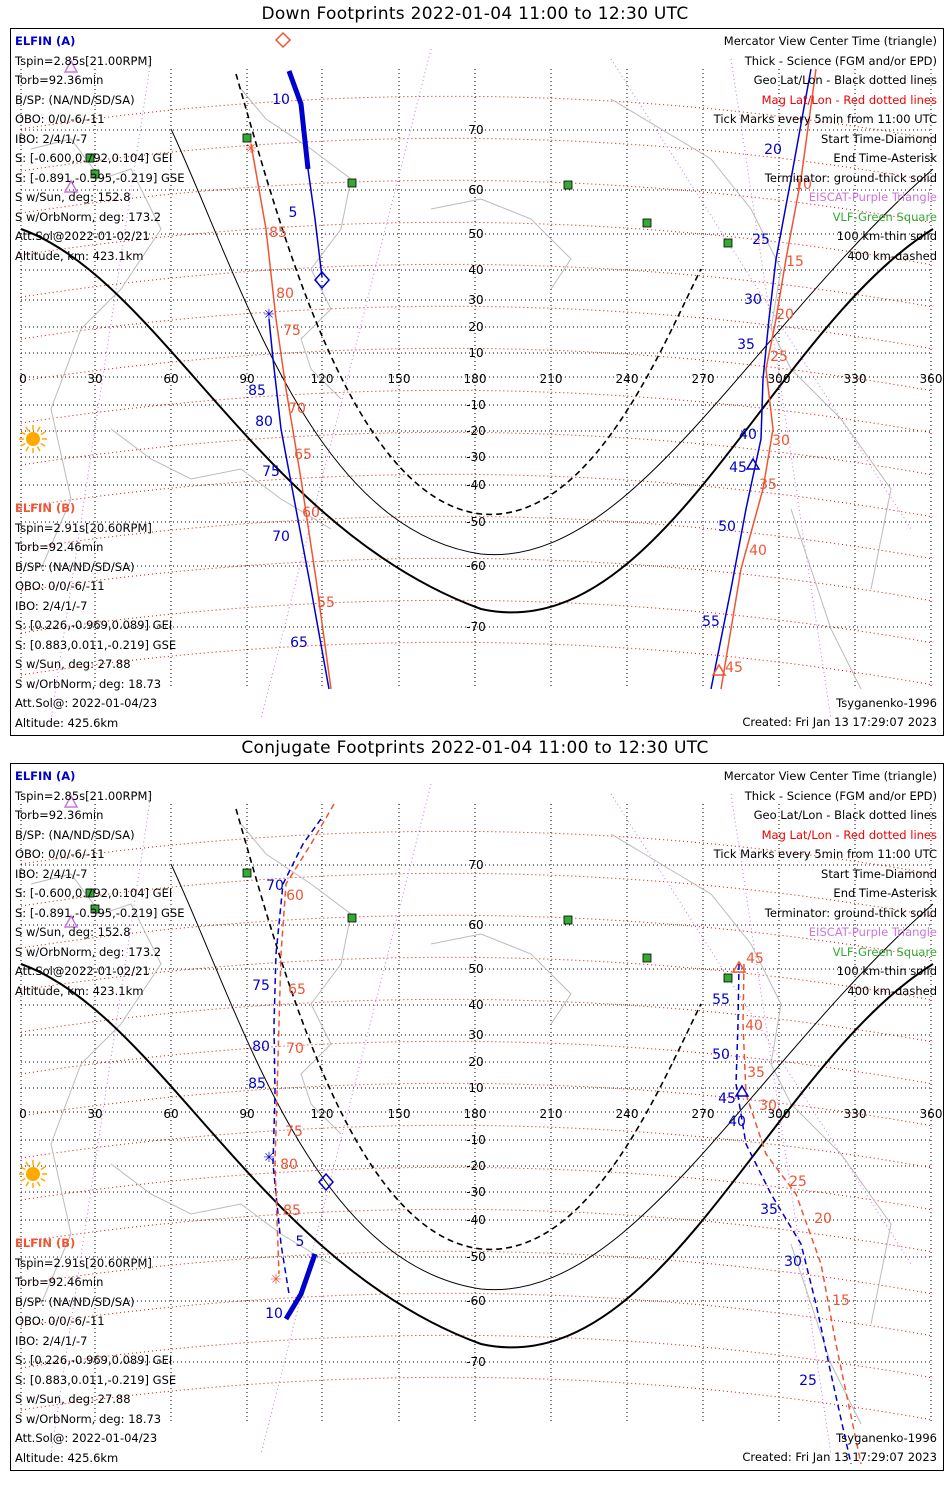 The image size is (950, 1500). Describe the element at coordinates (849, 99) in the screenshot. I see `legend-line: Mag Lat/Lon - Red dotted lines` at that location.